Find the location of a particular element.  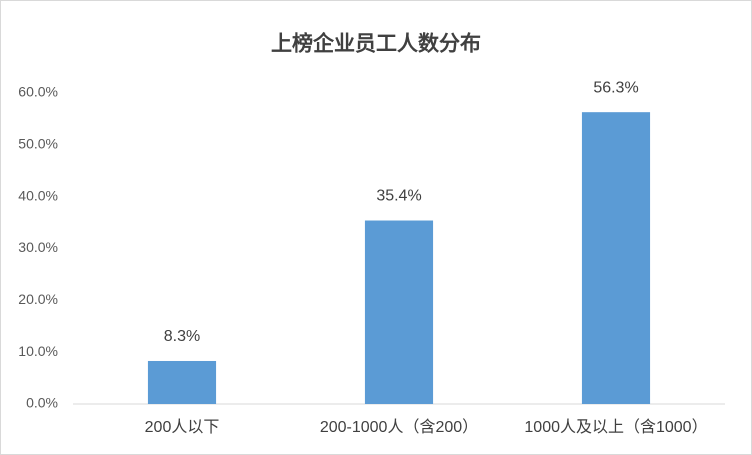

value-label: 56.3% is located at coordinates (615, 87).